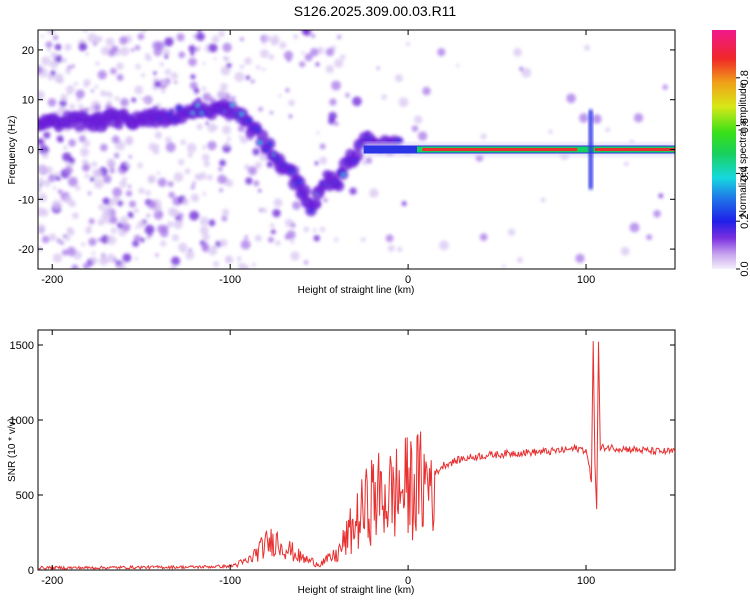 The image size is (750, 600). What do you see at coordinates (586, 280) in the screenshot?
I see `spectrogram-xtick-label: 100` at bounding box center [586, 280].